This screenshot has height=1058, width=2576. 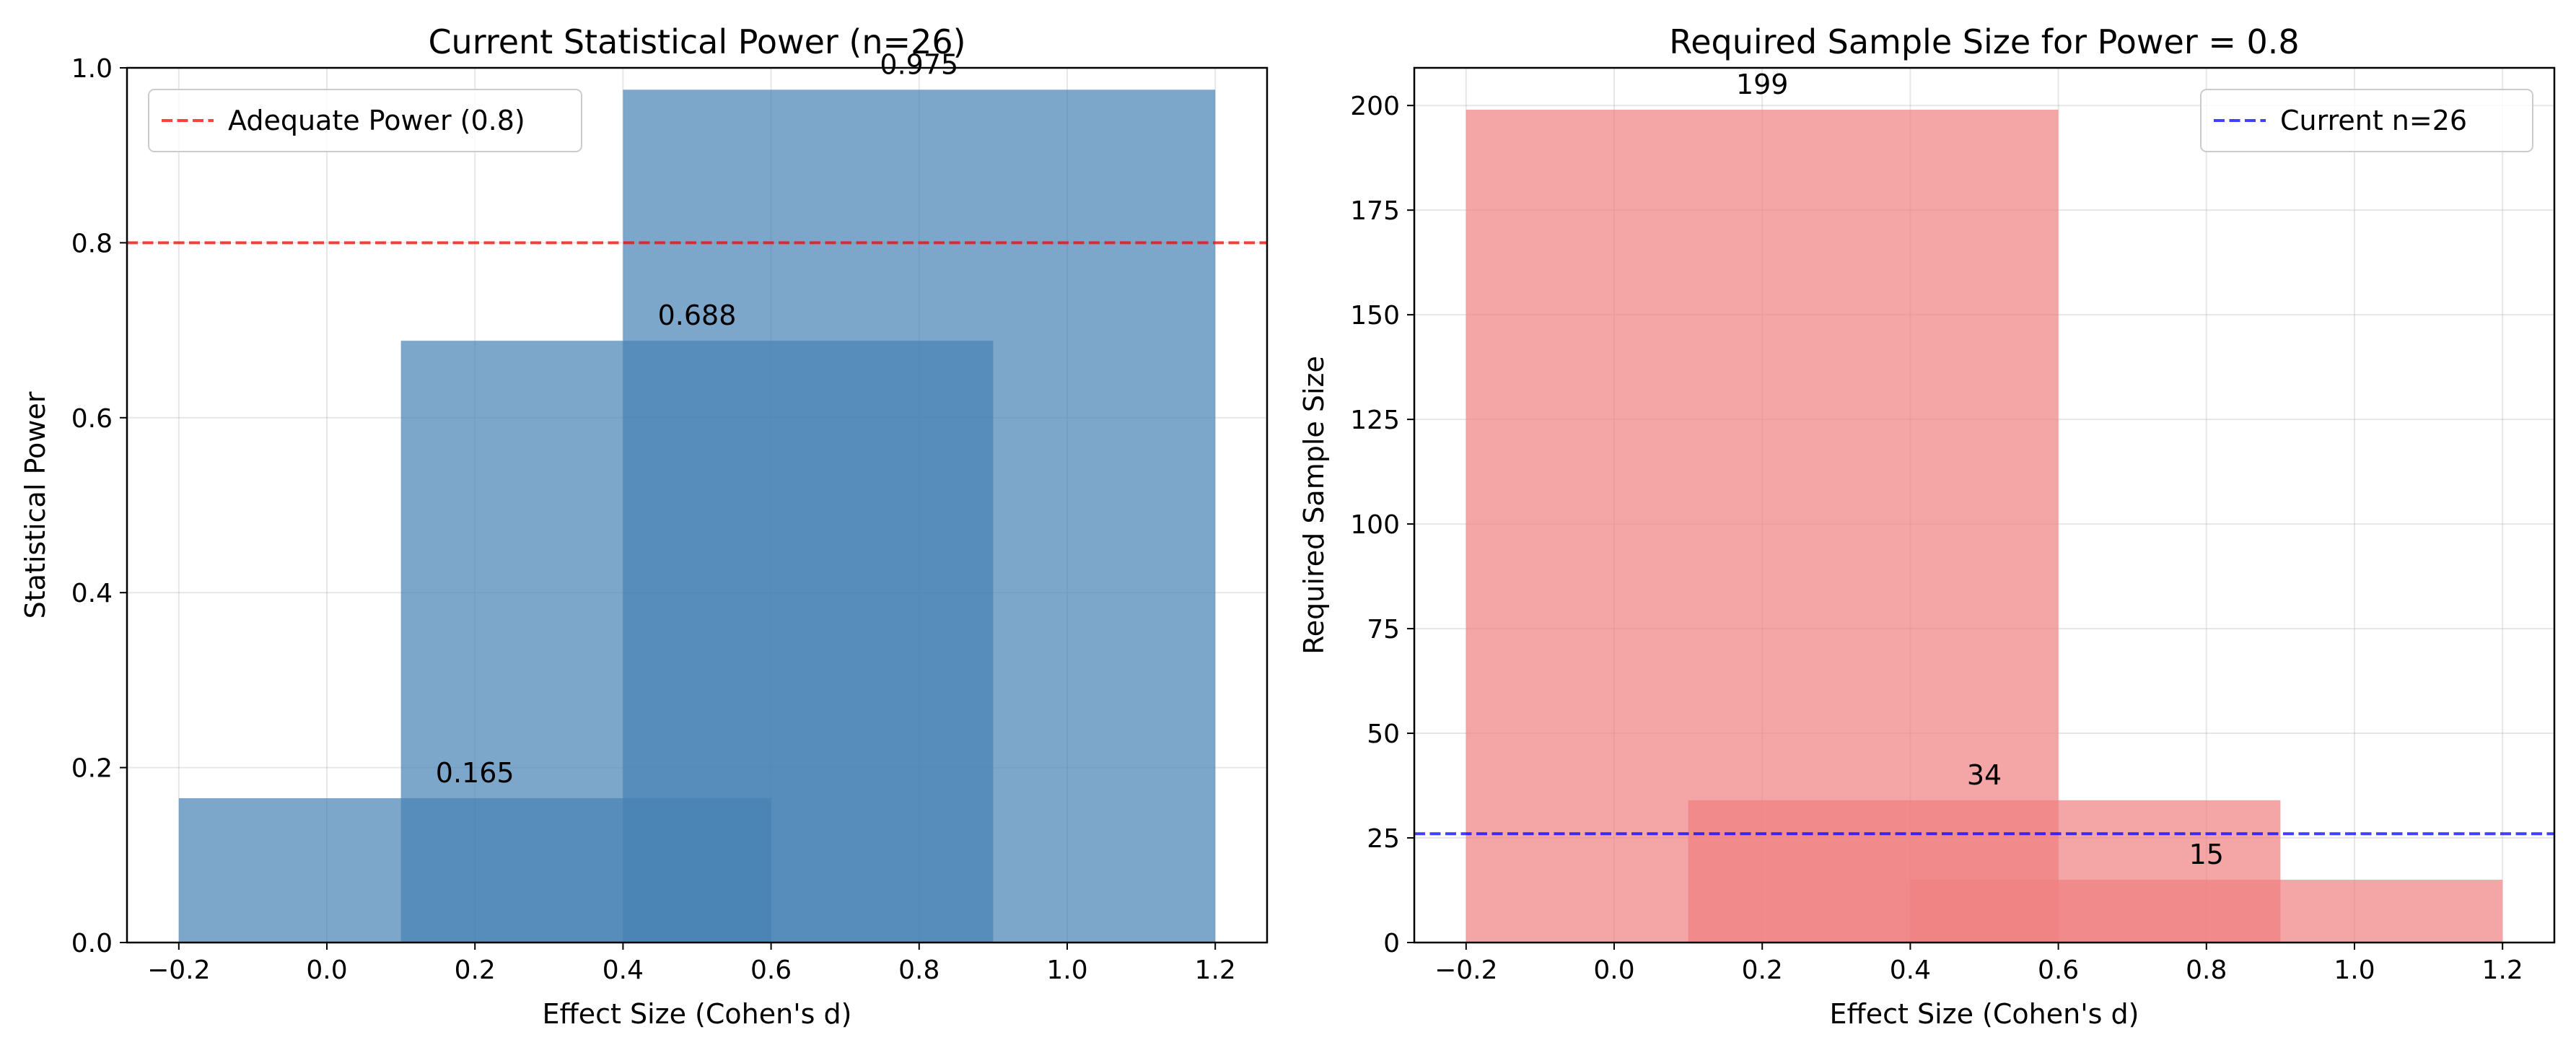 What do you see at coordinates (92, 943) in the screenshot?
I see `y-tick-label: 0.0` at bounding box center [92, 943].